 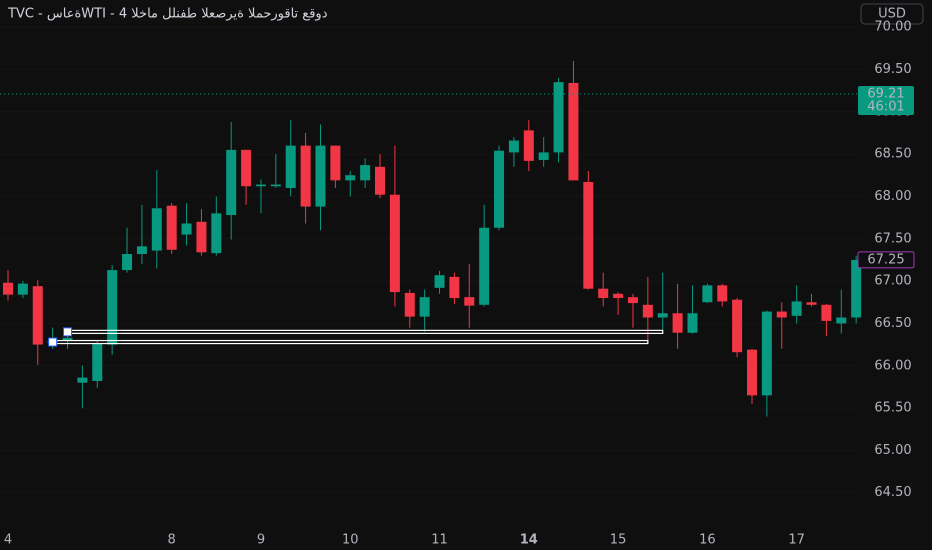 I want to click on y-tick-label: 64.50, so click(x=892, y=492).